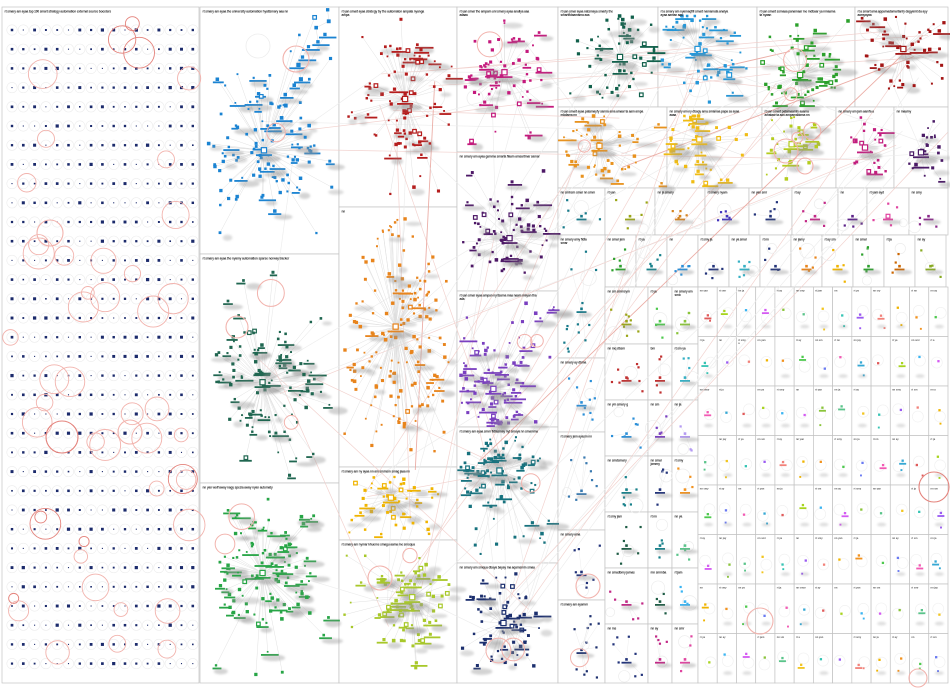 The height and width of the screenshot is (688, 950). I want to click on group-label: aamyayaa, so click(865, 15).